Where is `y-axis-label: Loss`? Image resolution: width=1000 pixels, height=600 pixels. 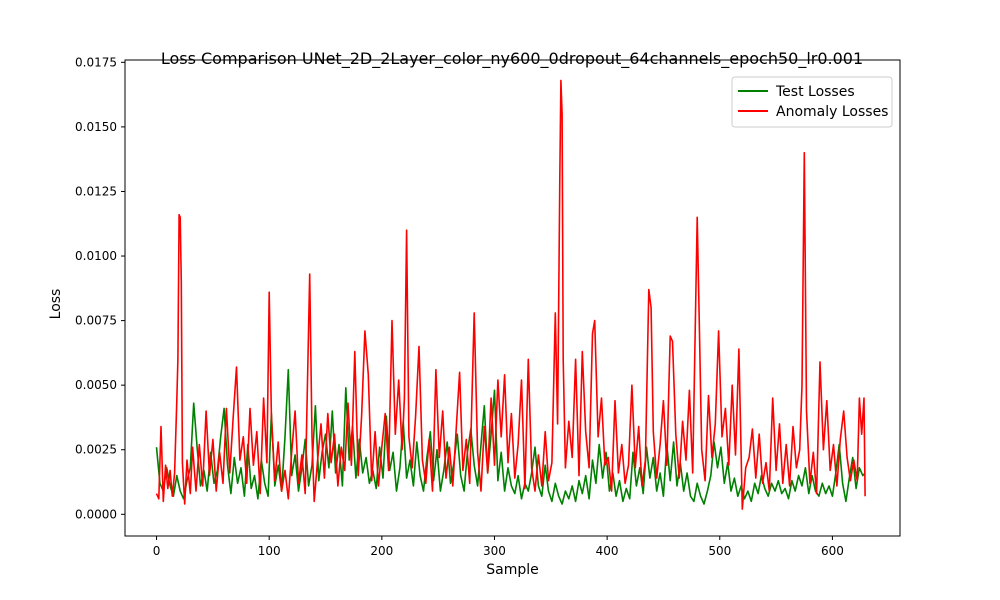 y-axis-label: Loss is located at coordinates (56, 304).